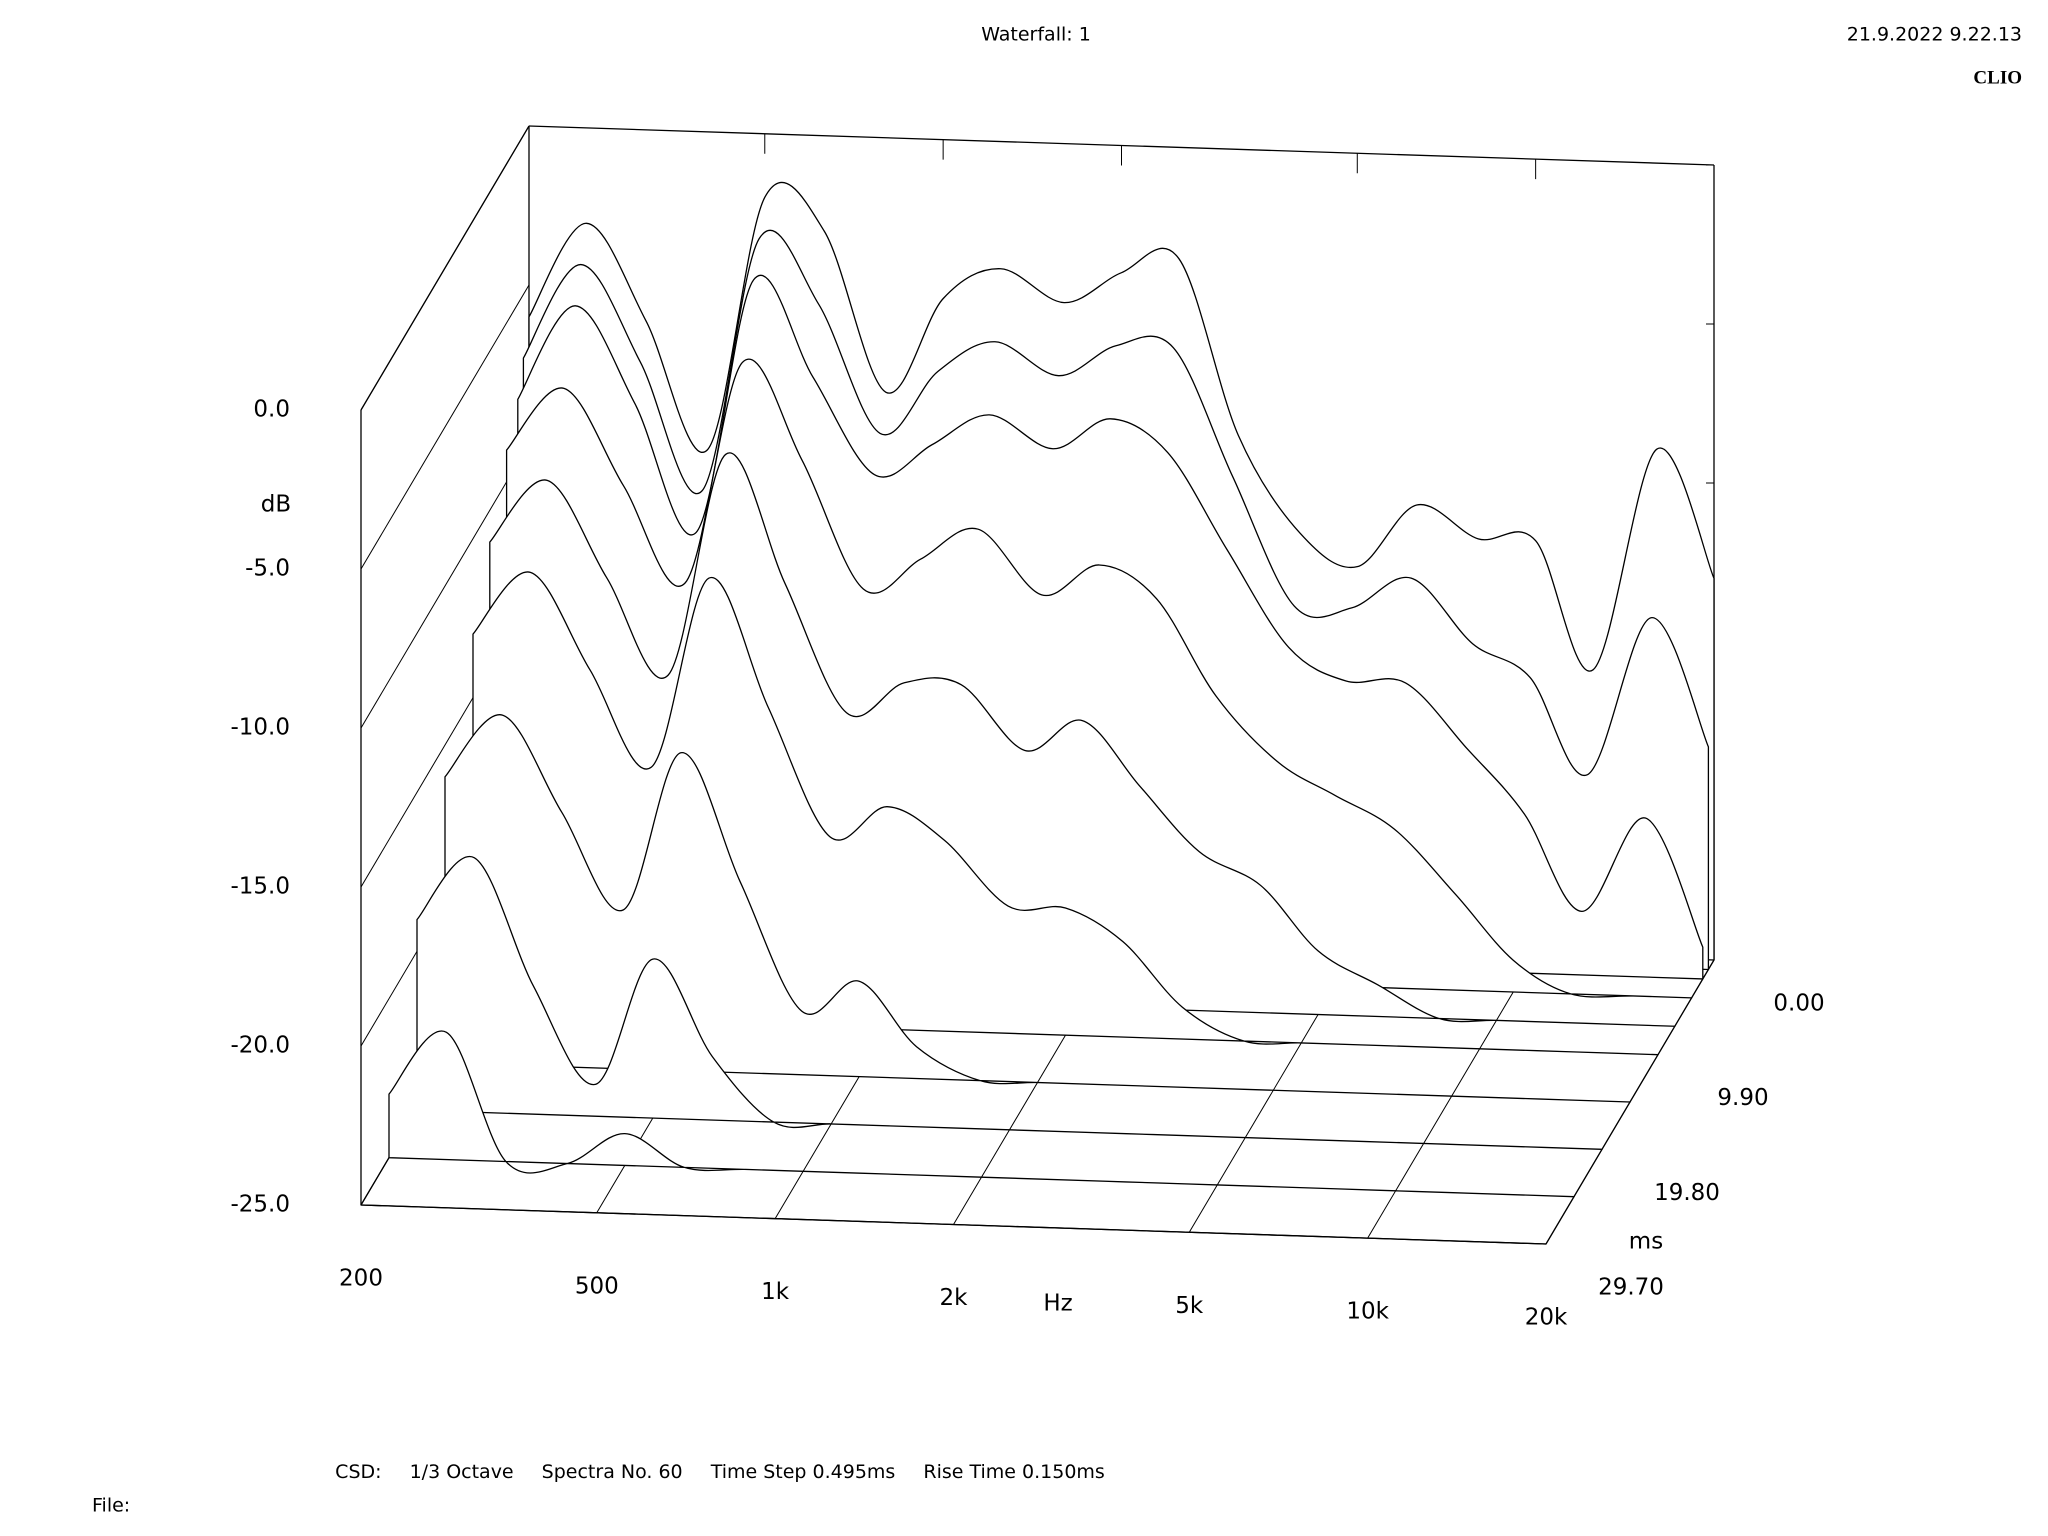 This screenshot has width=2048, height=1536. Describe the element at coordinates (1546, 1318) in the screenshot. I see `x-tick-label: 20k` at that location.